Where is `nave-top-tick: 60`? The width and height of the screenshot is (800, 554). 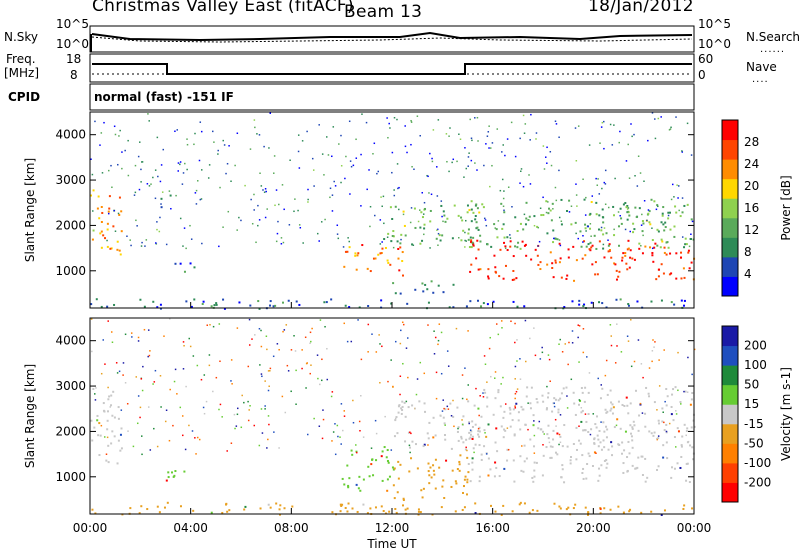
nave-top-tick: 60 is located at coordinates (706, 59).